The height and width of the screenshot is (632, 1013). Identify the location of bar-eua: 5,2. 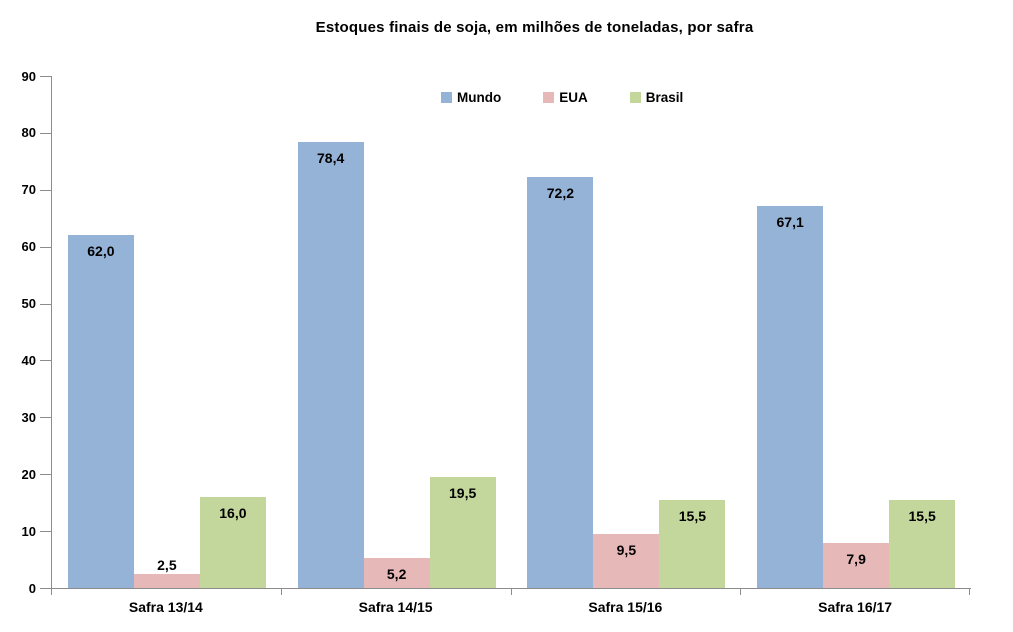
(396, 573).